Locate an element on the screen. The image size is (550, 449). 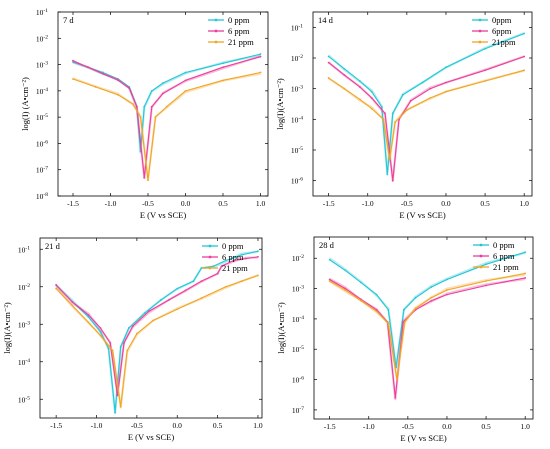
legend-label: 6 ppm is located at coordinates (233, 257).